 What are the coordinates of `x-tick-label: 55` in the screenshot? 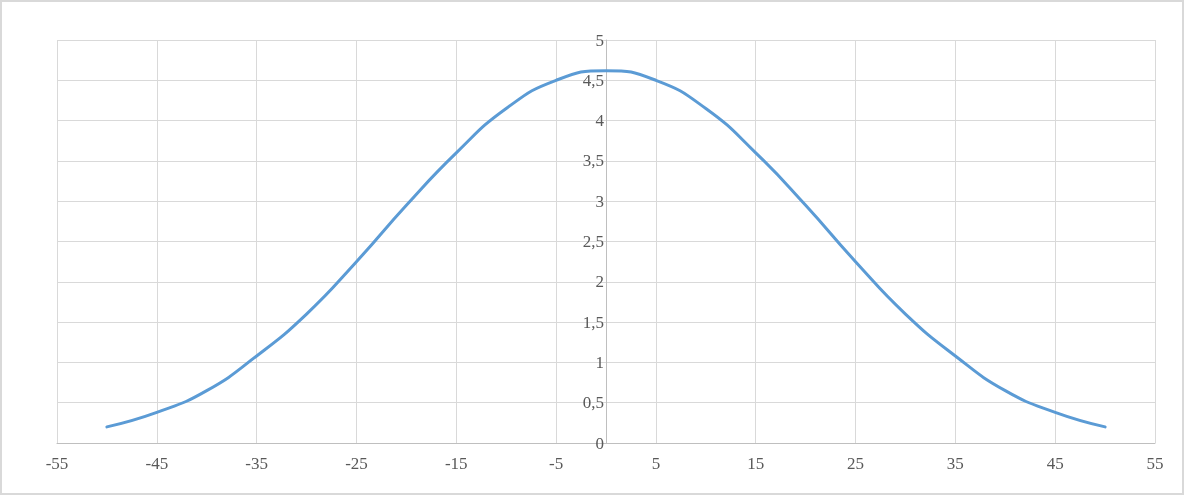 It's located at (1155, 463).